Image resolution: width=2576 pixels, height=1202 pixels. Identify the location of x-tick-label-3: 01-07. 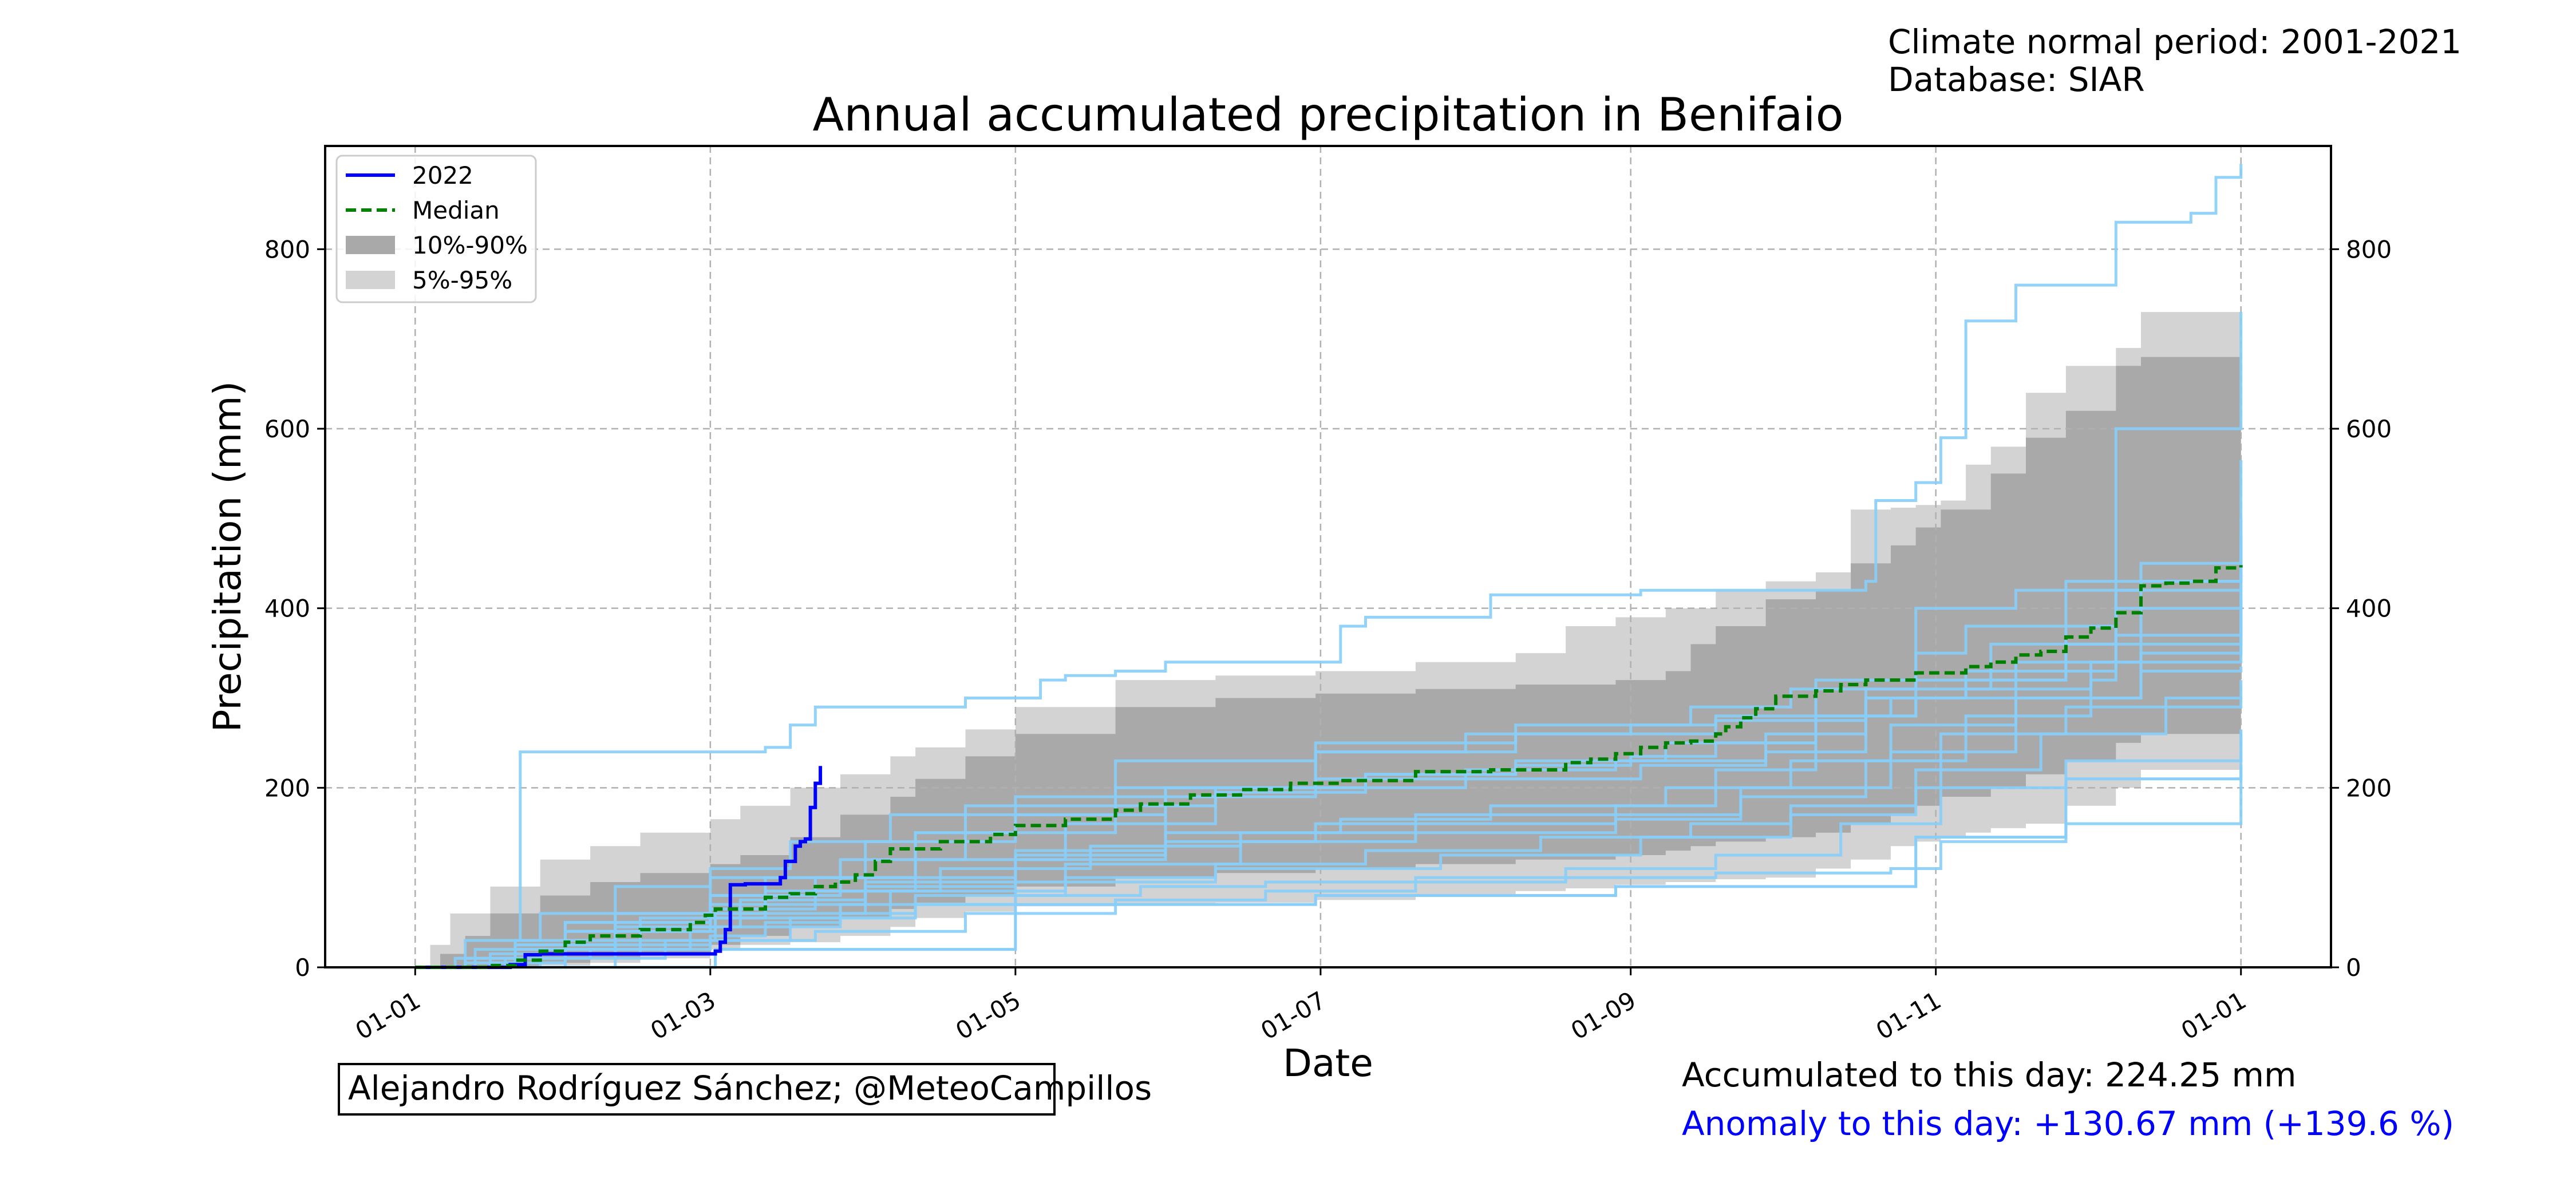
(1293, 1016).